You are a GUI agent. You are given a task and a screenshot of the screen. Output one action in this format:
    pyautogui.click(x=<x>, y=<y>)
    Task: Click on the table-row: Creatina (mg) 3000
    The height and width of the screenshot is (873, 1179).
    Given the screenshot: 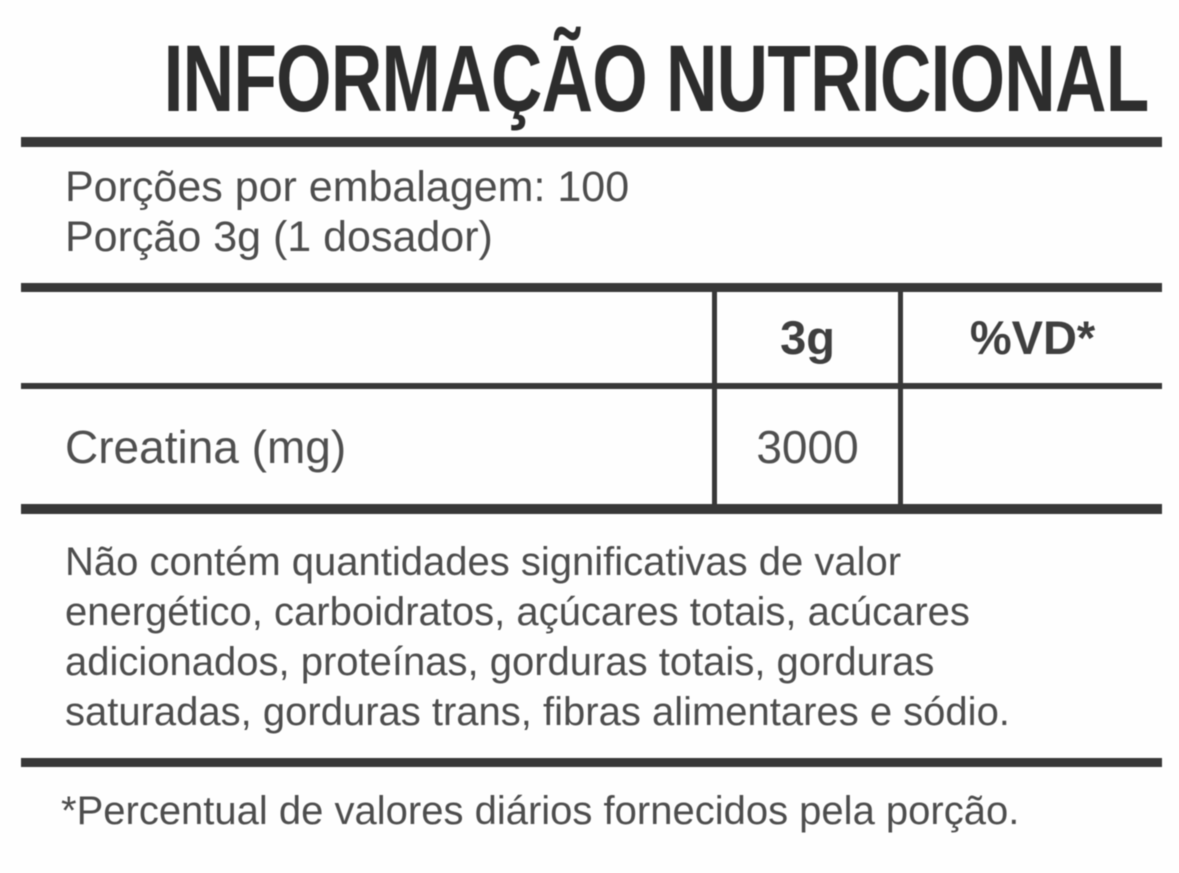 What is the action you would take?
    pyautogui.click(x=591, y=446)
    